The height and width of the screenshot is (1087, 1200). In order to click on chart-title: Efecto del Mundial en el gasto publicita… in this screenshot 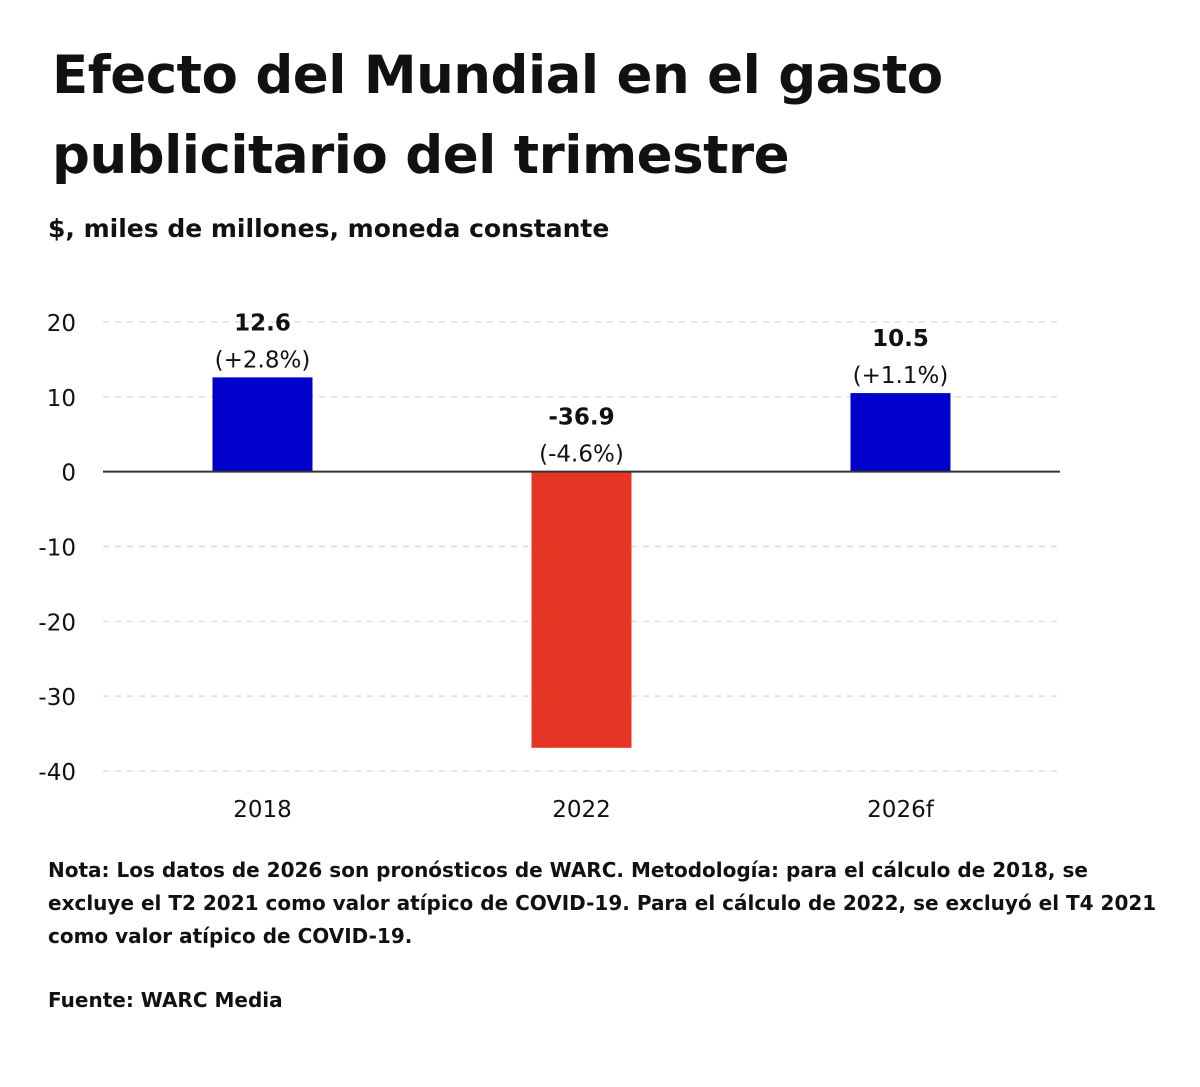, I will do `click(497, 115)`.